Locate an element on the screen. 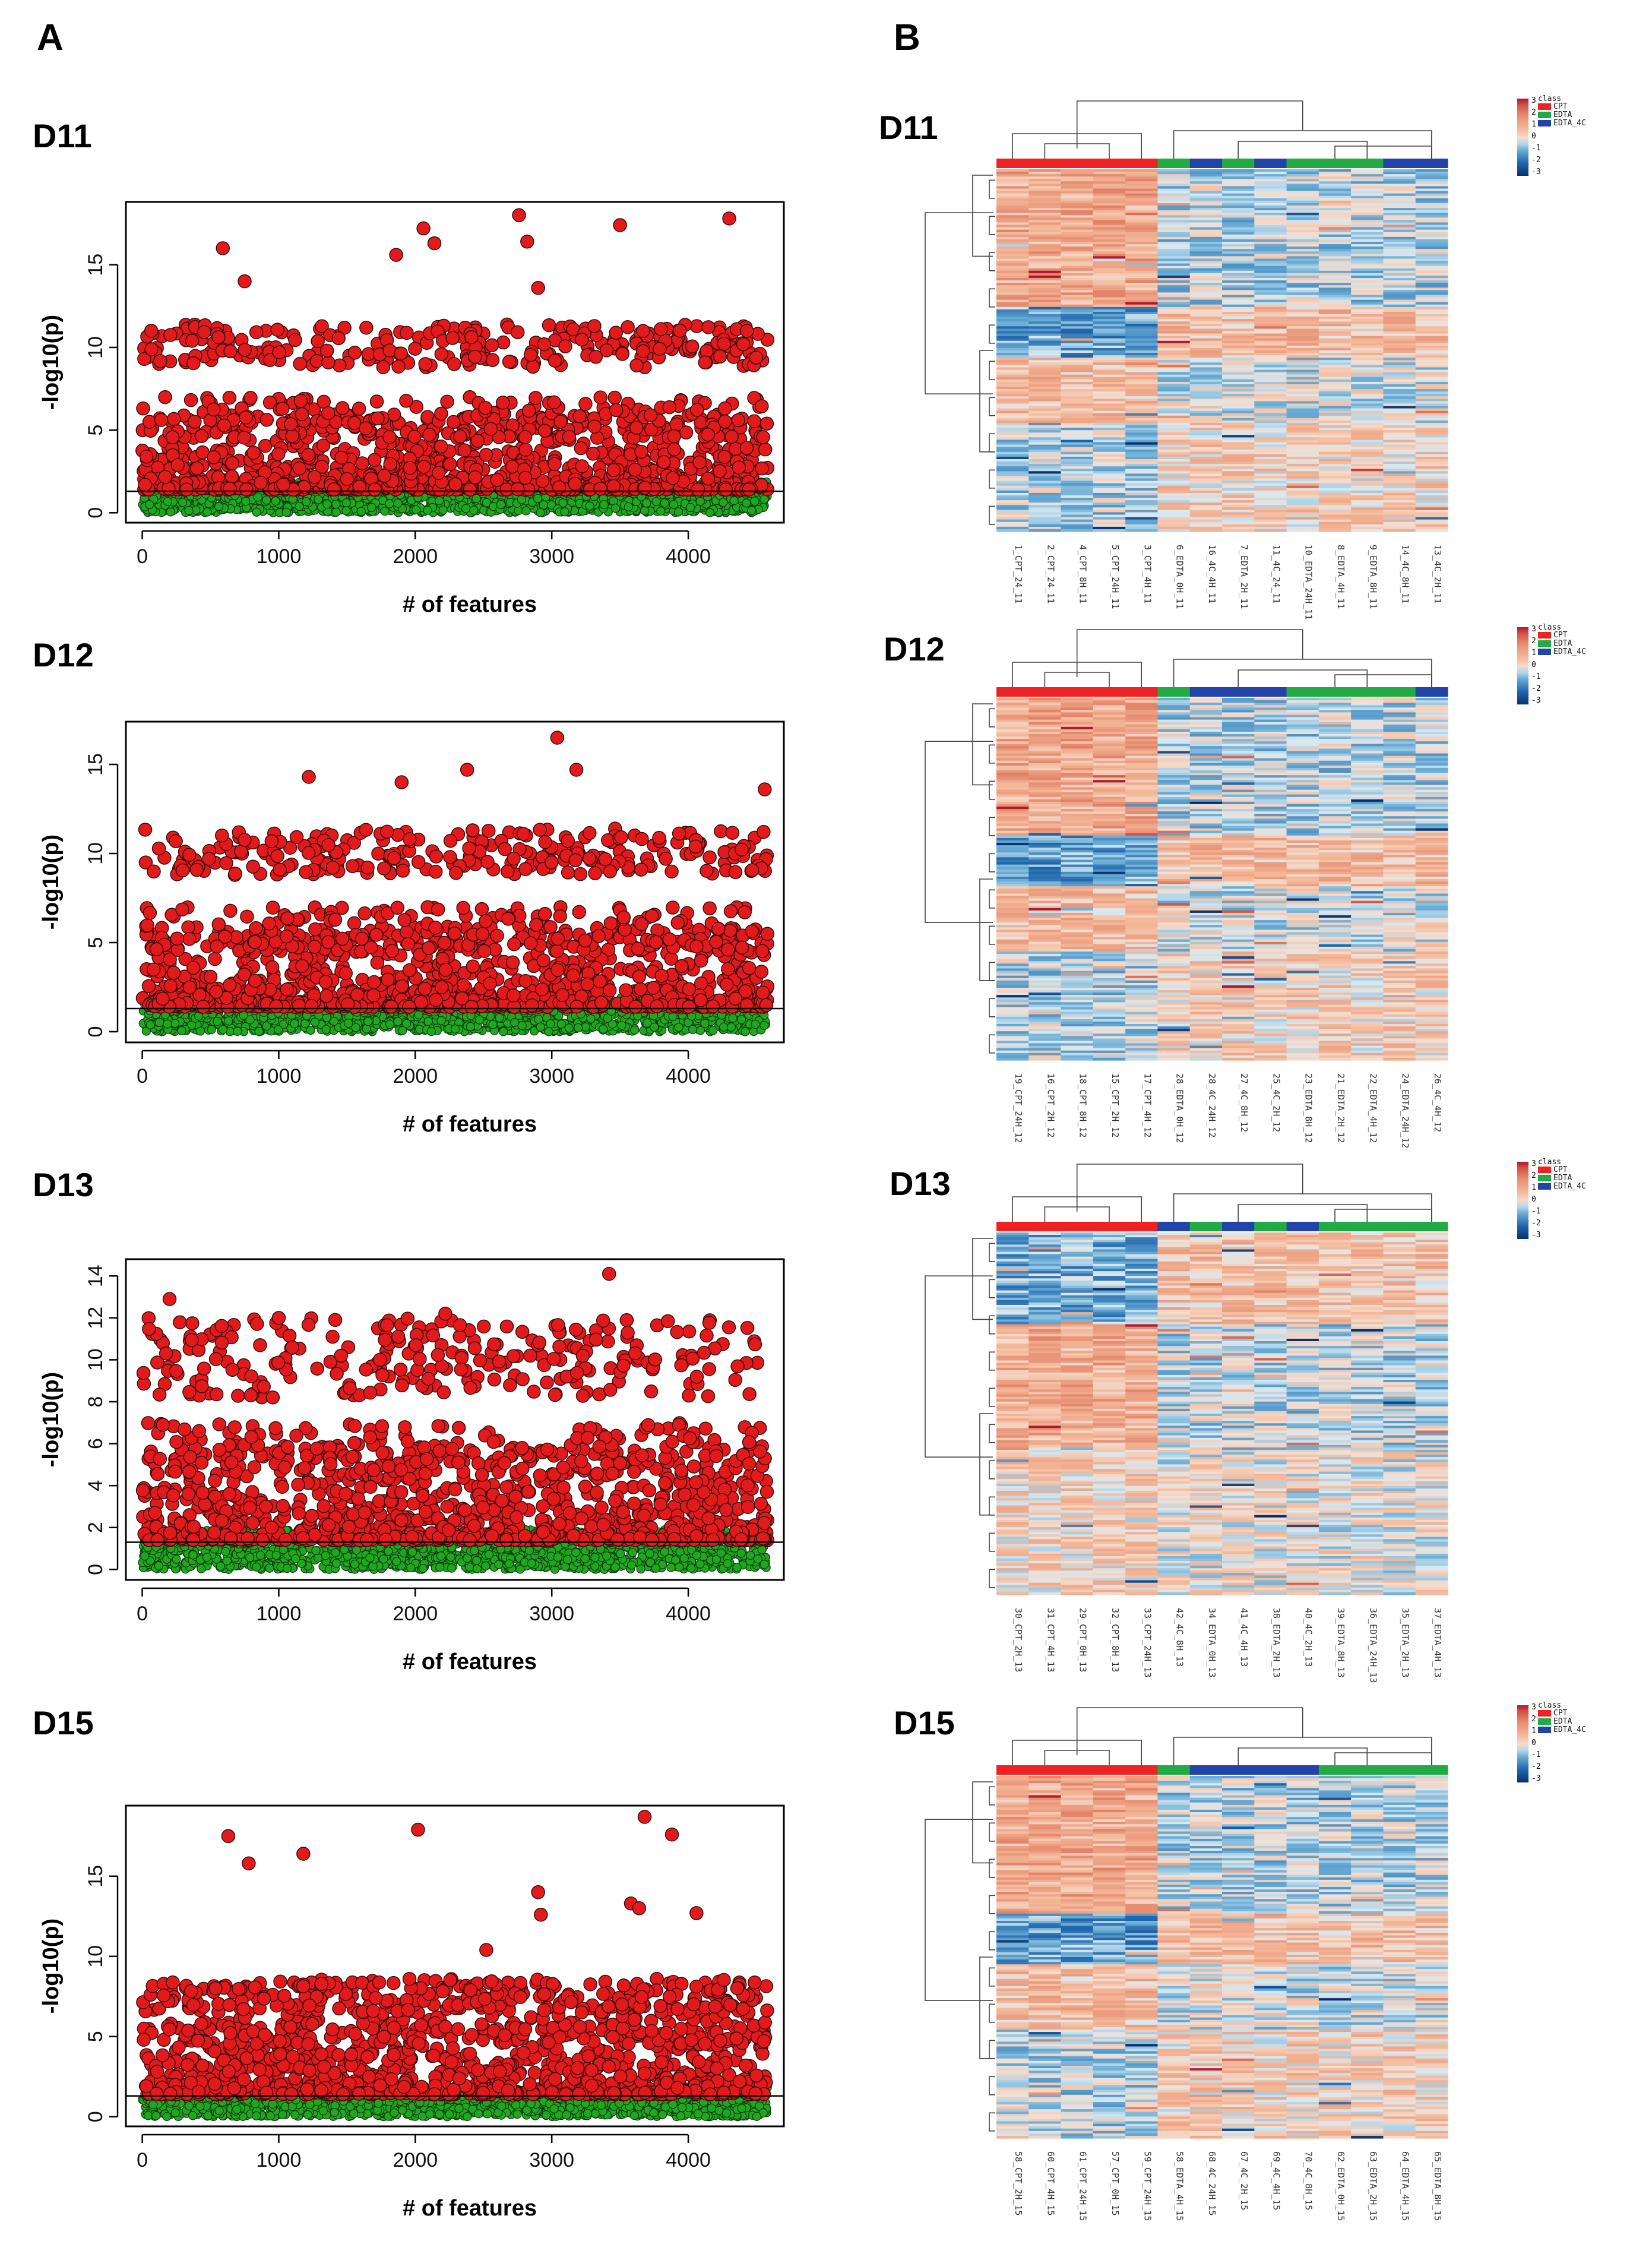  y-tick-label: 0 is located at coordinates (95, 513).